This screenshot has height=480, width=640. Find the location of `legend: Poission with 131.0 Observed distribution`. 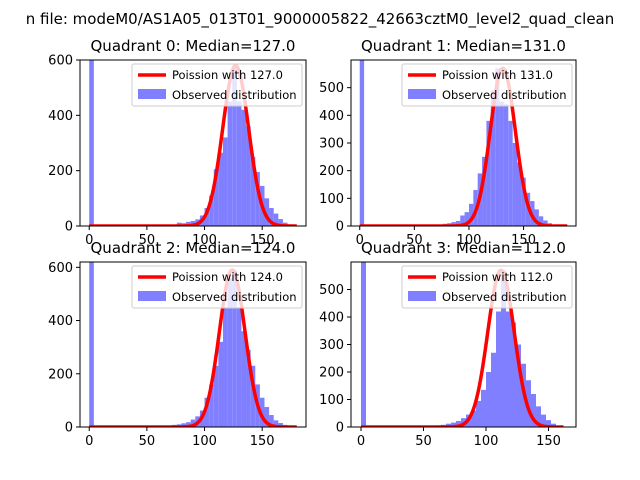

legend: Poission with 131.0 Observed distribution is located at coordinates (487, 85).